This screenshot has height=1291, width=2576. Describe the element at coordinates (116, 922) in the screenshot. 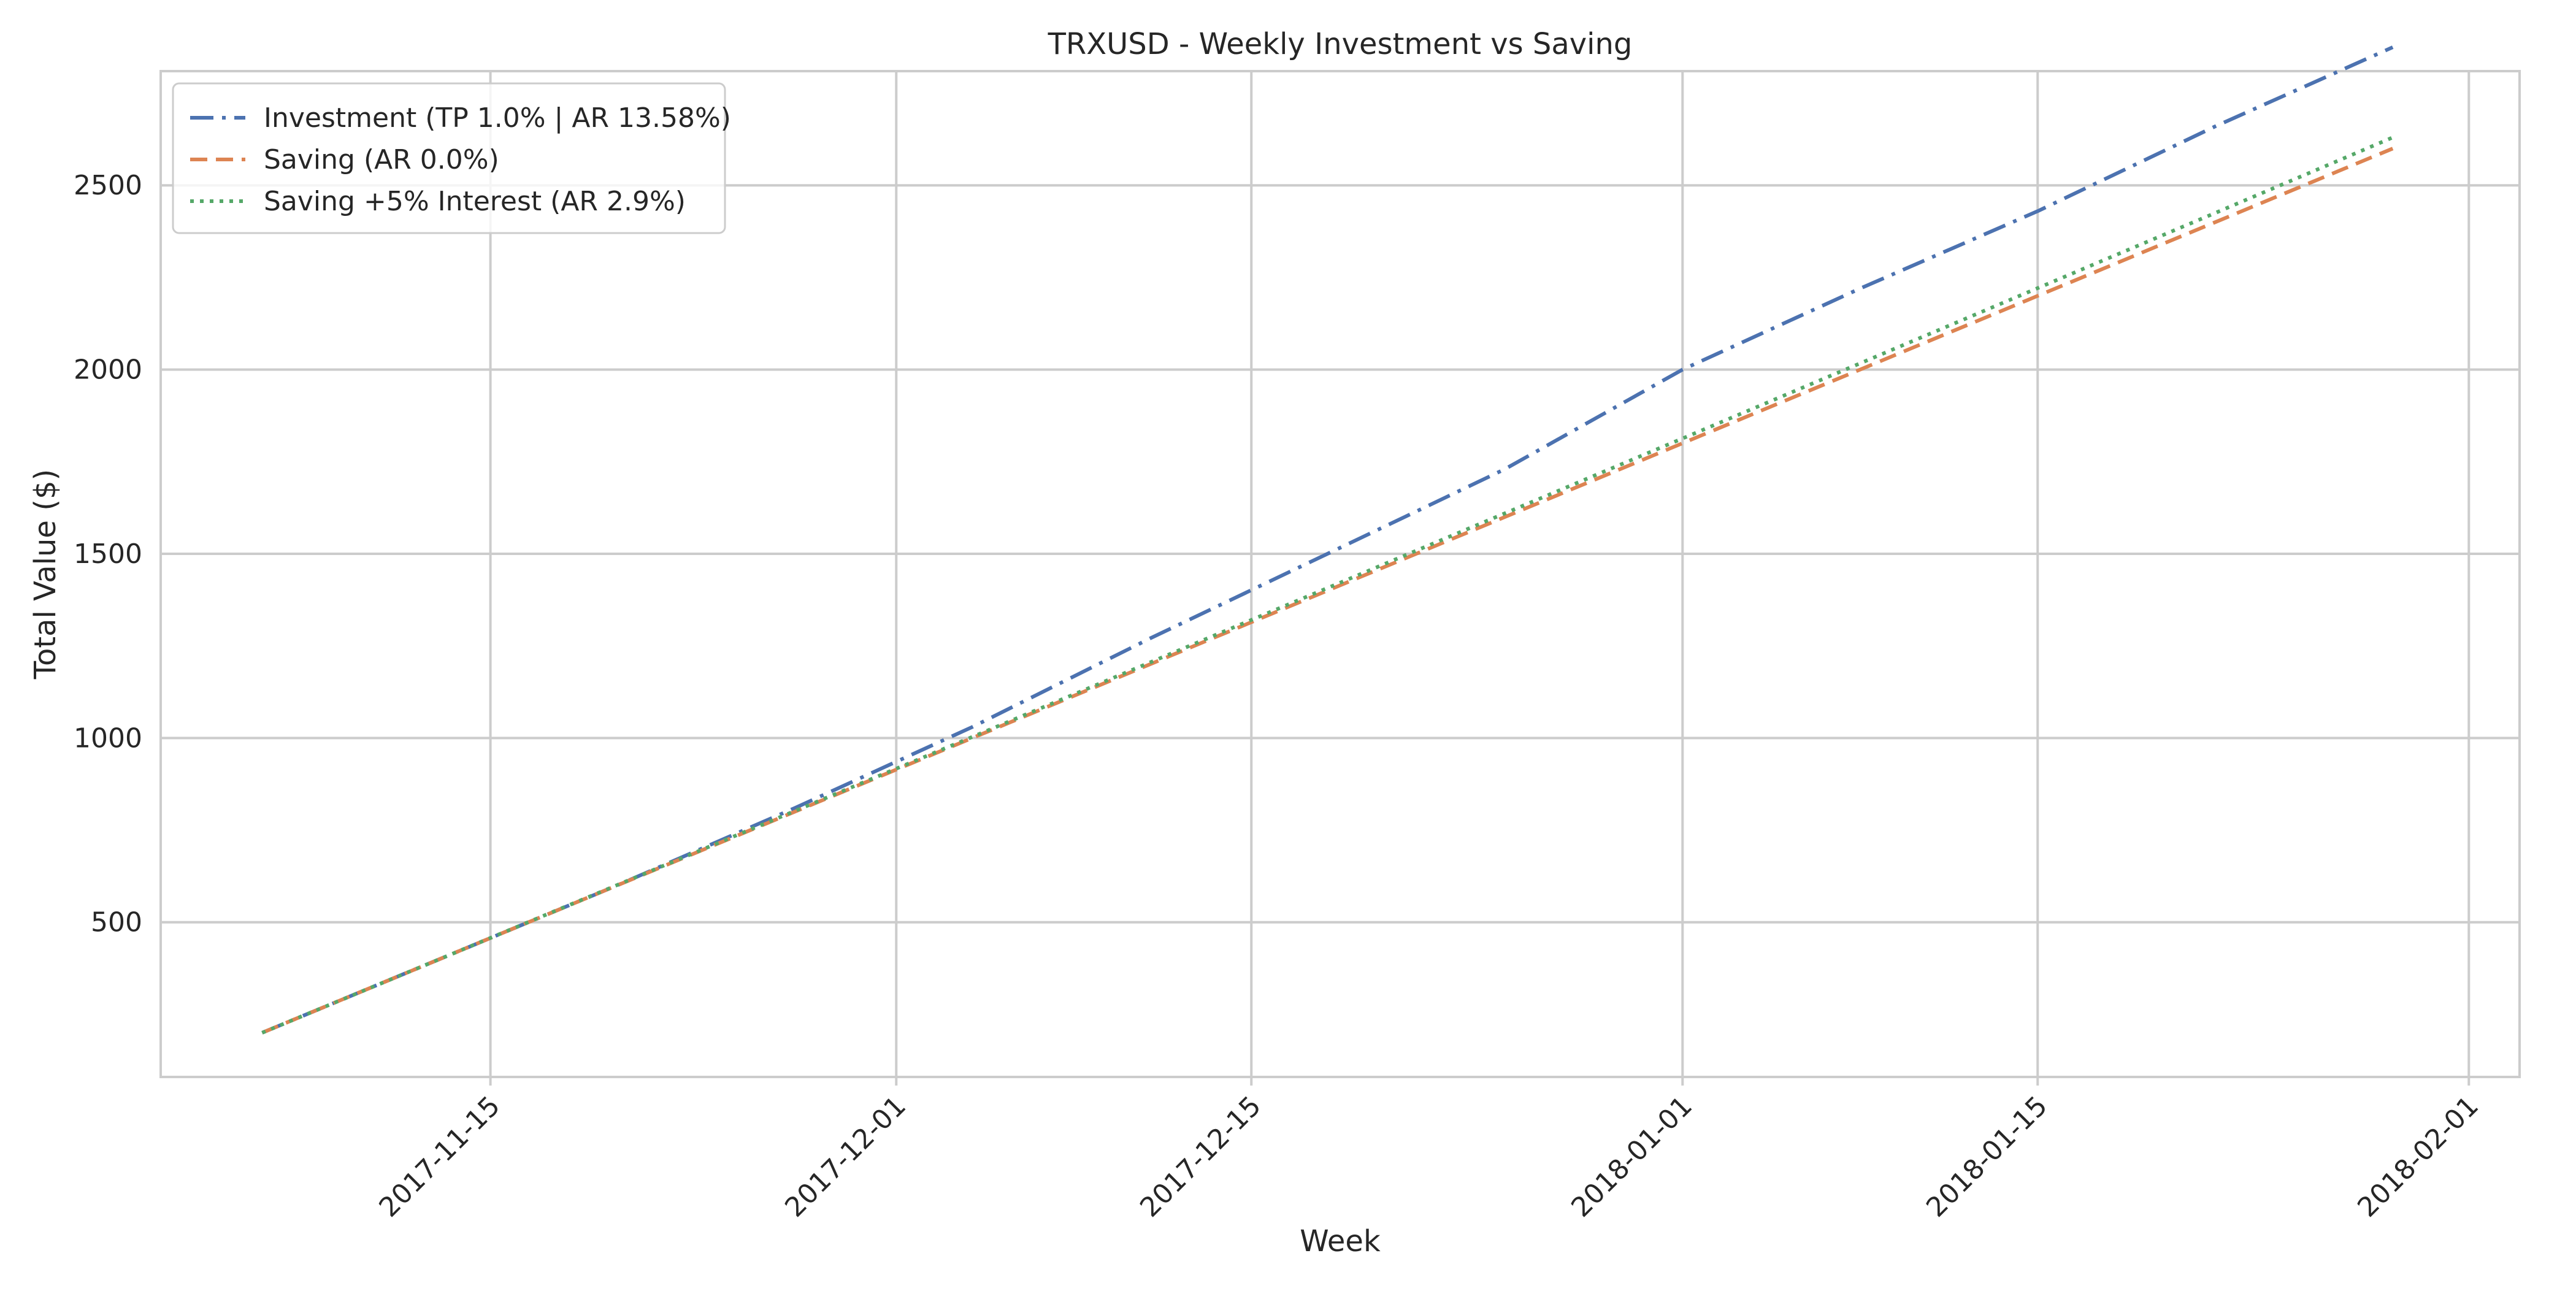

I see `y-tick-label: 500` at that location.